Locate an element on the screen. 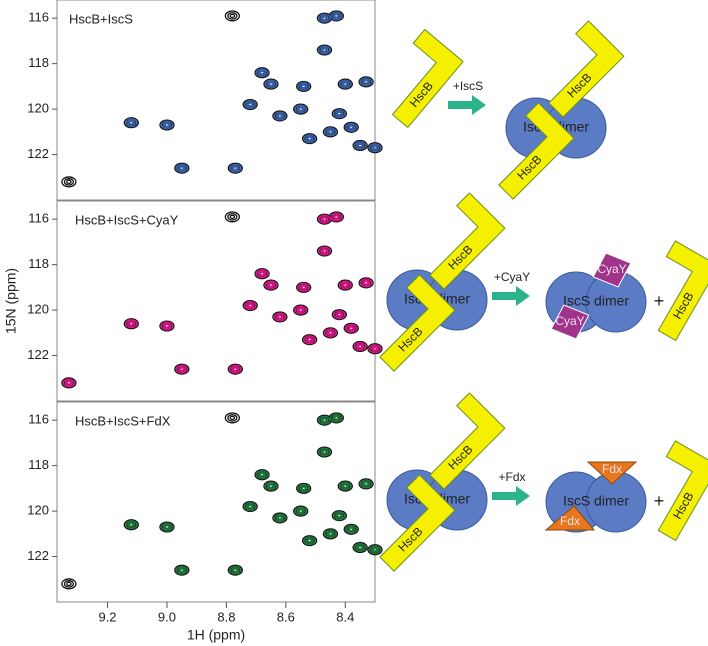 This screenshot has height=646, width=708. x-tick-label: 9.0 is located at coordinates (167, 616).